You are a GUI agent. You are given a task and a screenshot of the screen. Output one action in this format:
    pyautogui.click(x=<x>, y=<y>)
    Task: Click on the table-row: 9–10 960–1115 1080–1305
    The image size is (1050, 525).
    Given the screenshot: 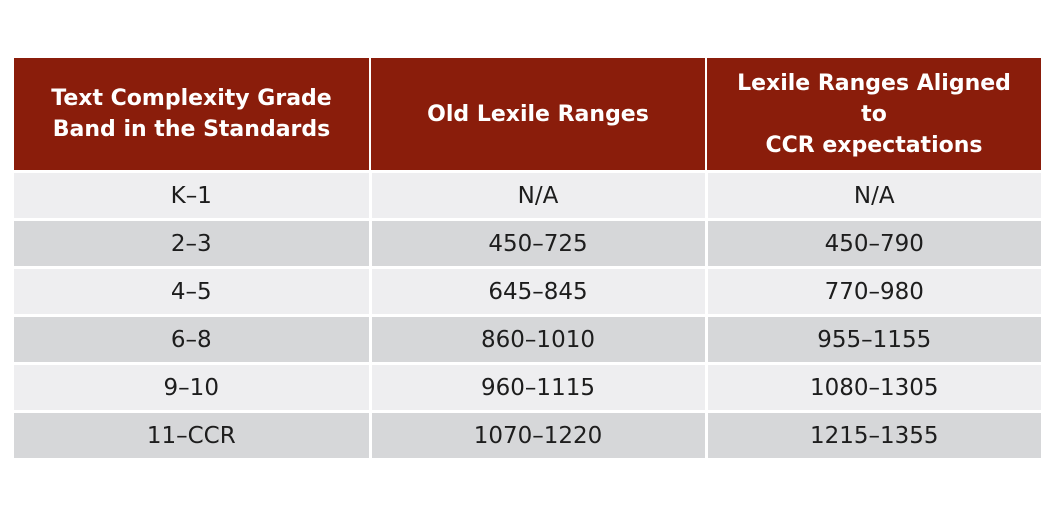 What is the action you would take?
    pyautogui.click(x=527, y=387)
    